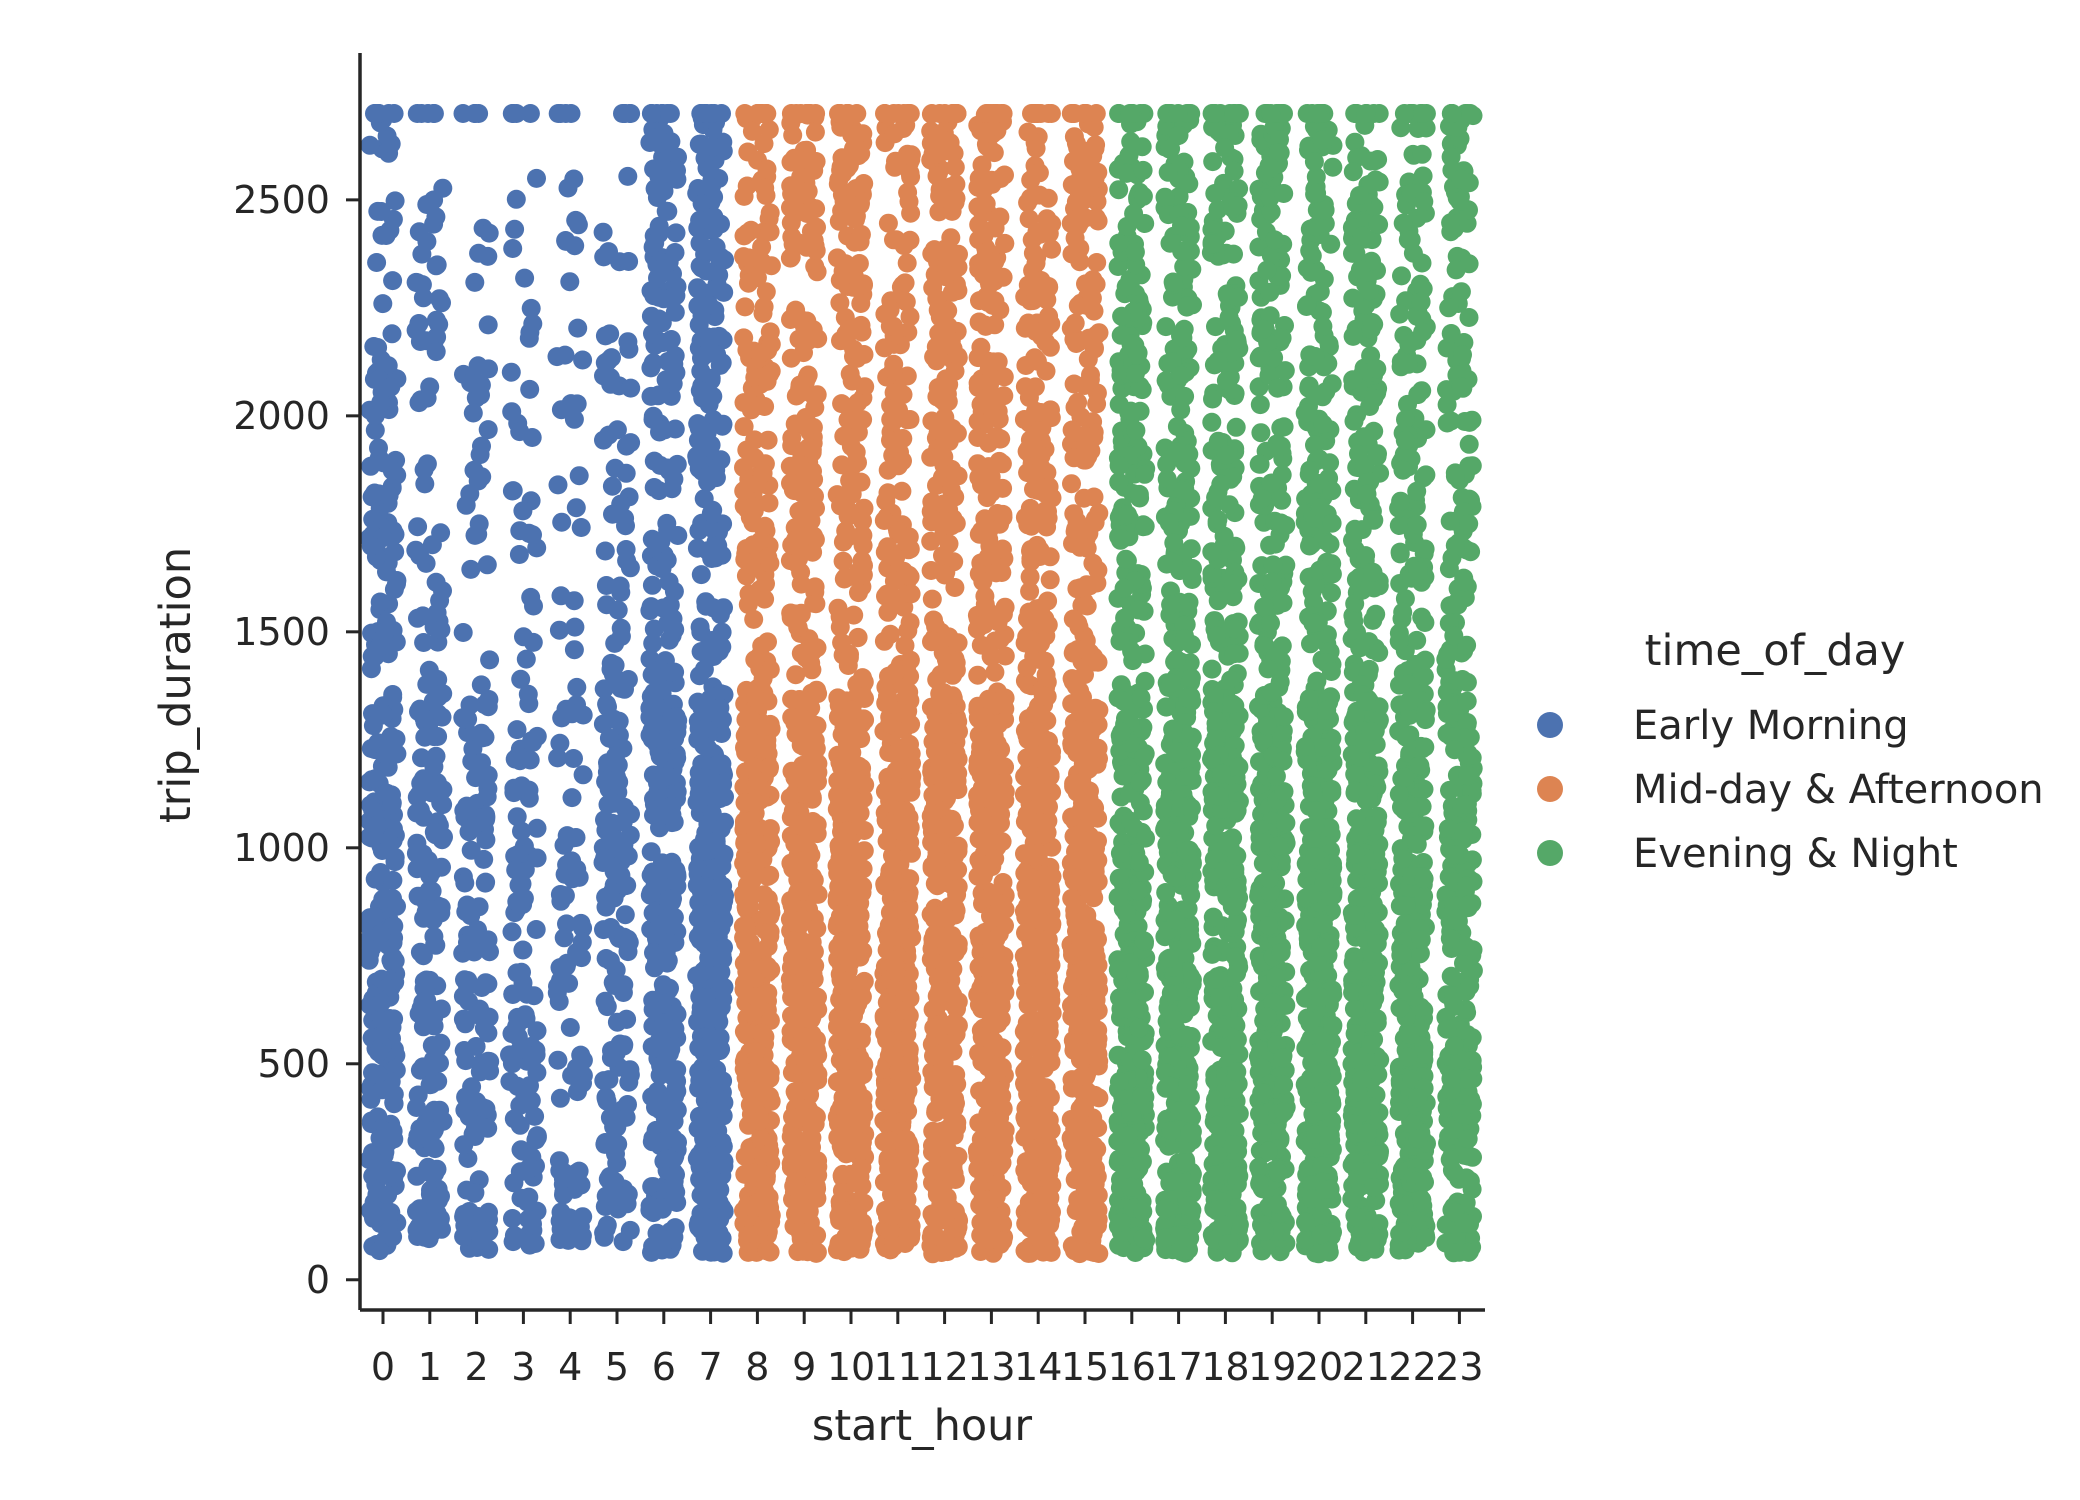  What do you see at coordinates (758, 113) in the screenshot?
I see `data-point-capped` at bounding box center [758, 113].